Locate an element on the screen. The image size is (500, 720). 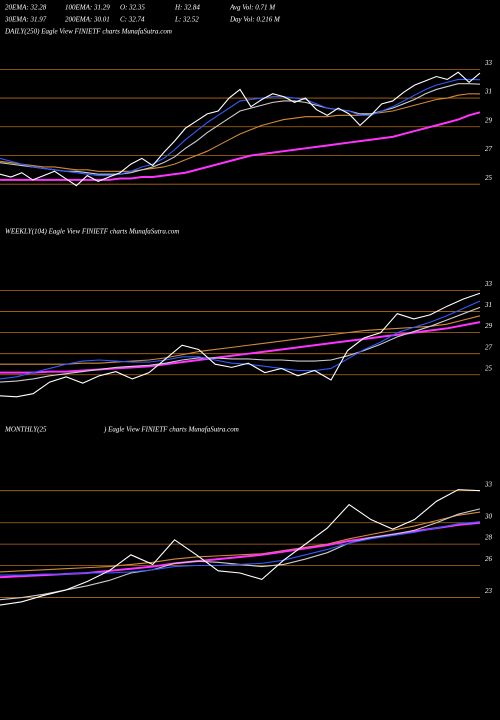
y-tick-label: 23 is located at coordinates (489, 591).